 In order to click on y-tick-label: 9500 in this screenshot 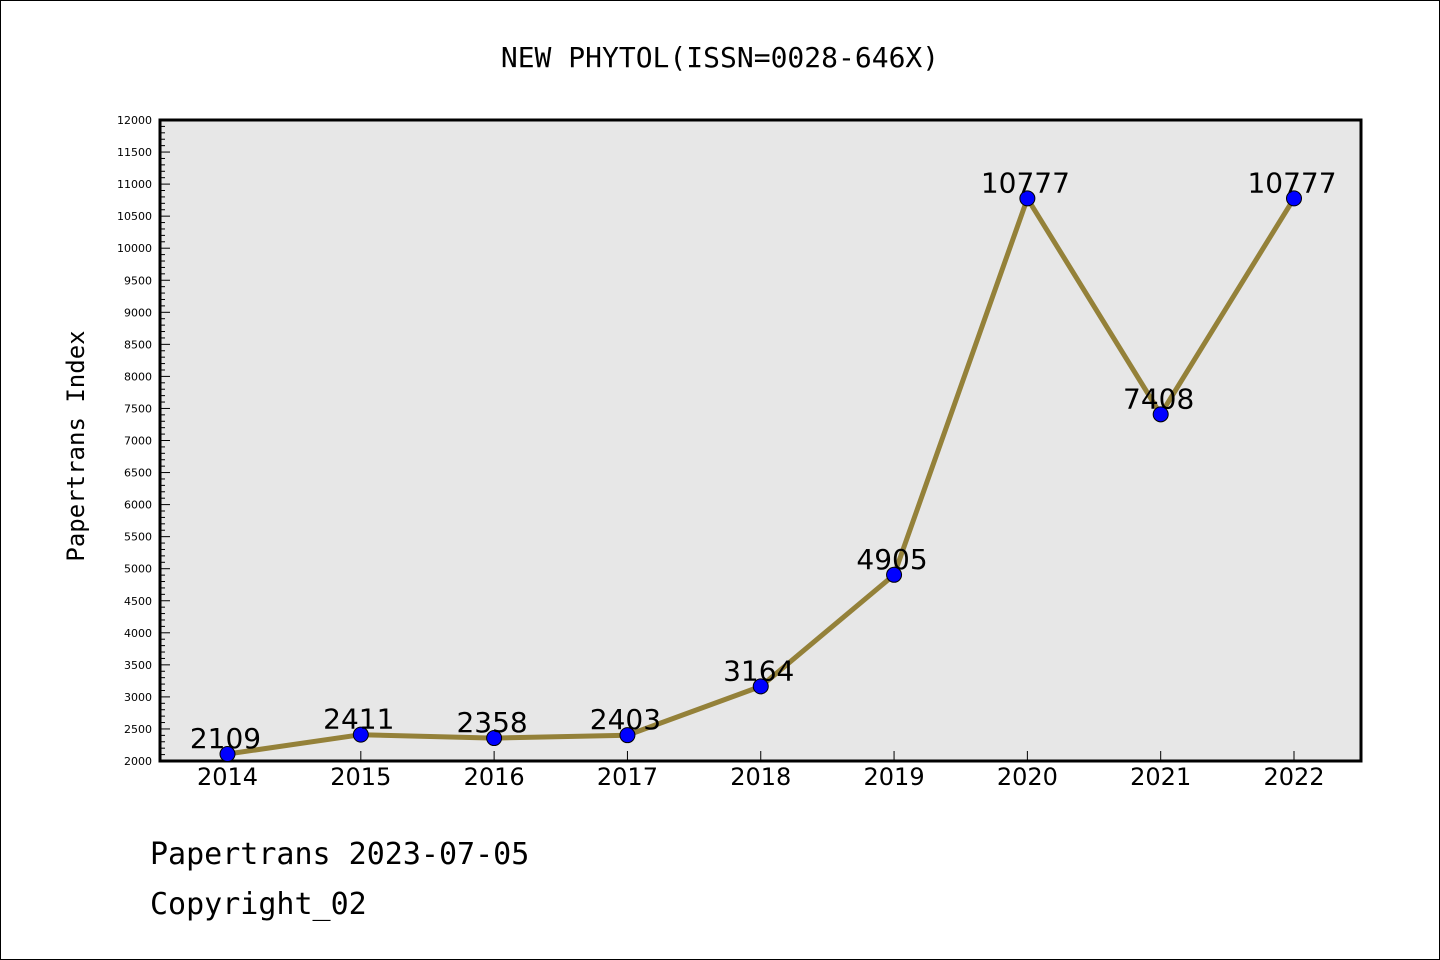, I will do `click(138, 280)`.